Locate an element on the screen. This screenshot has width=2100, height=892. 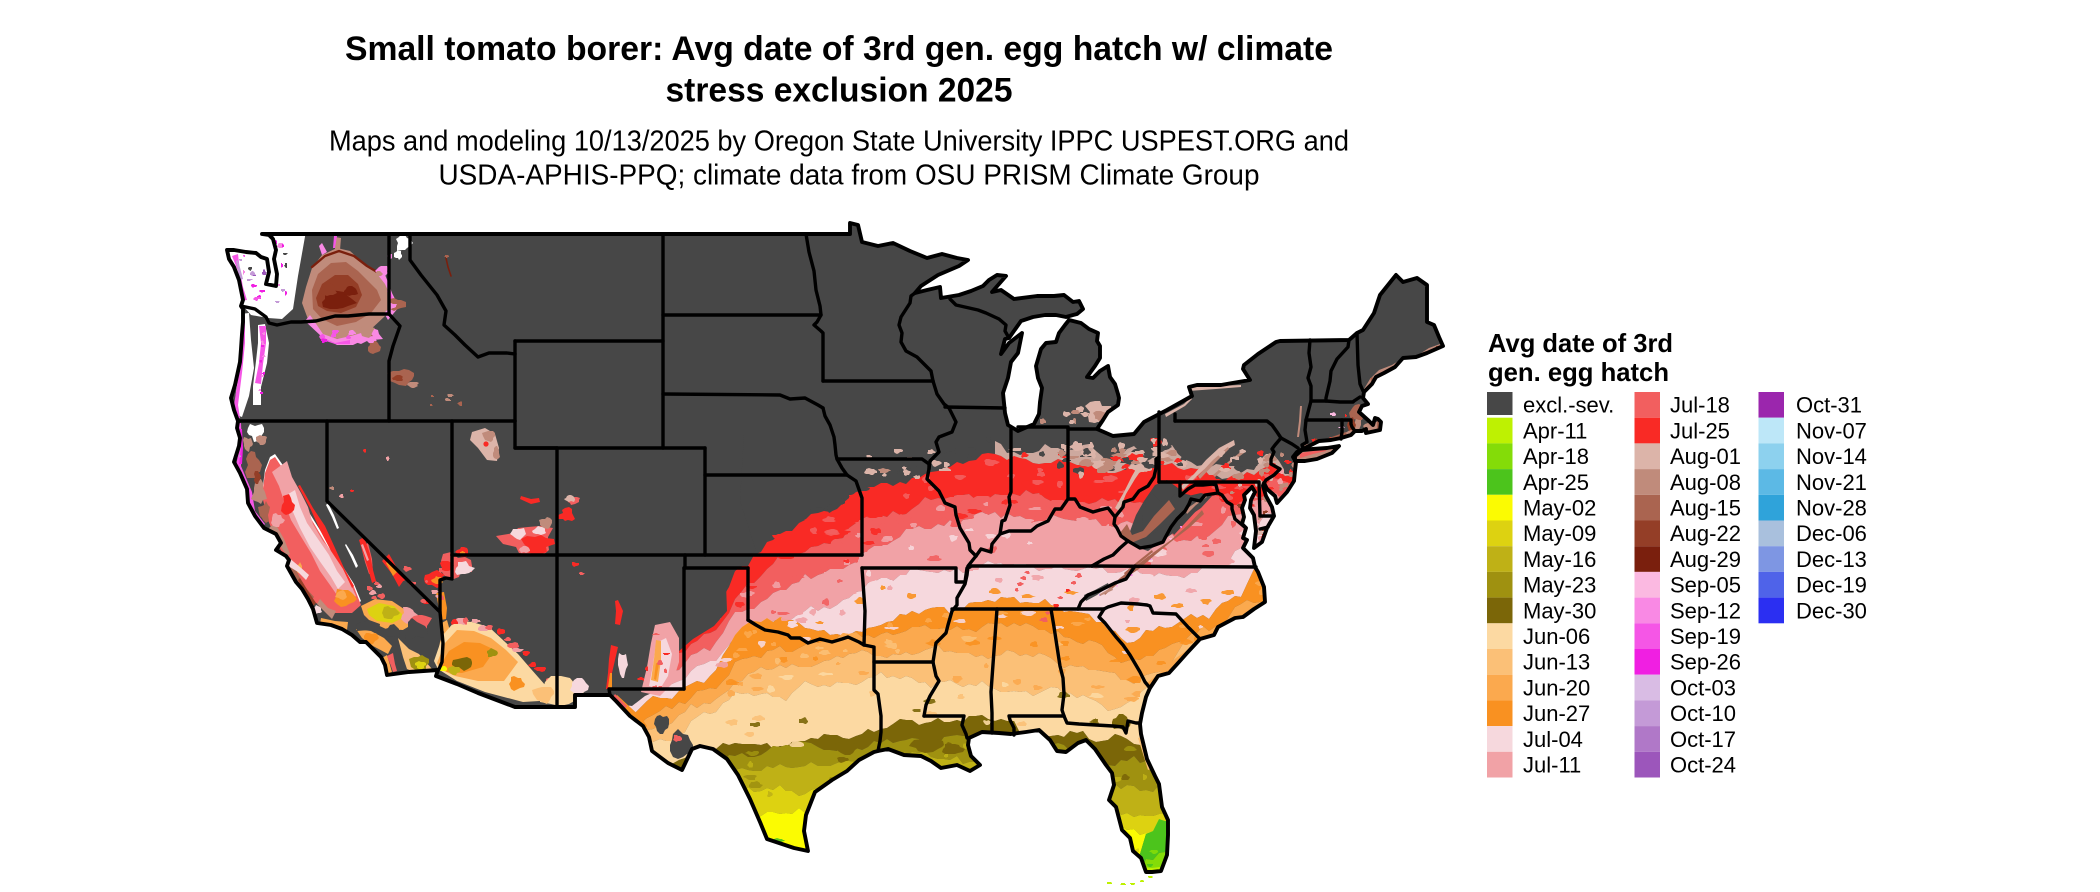
svg-text: Jul-04 is located at coordinates (1553, 739).